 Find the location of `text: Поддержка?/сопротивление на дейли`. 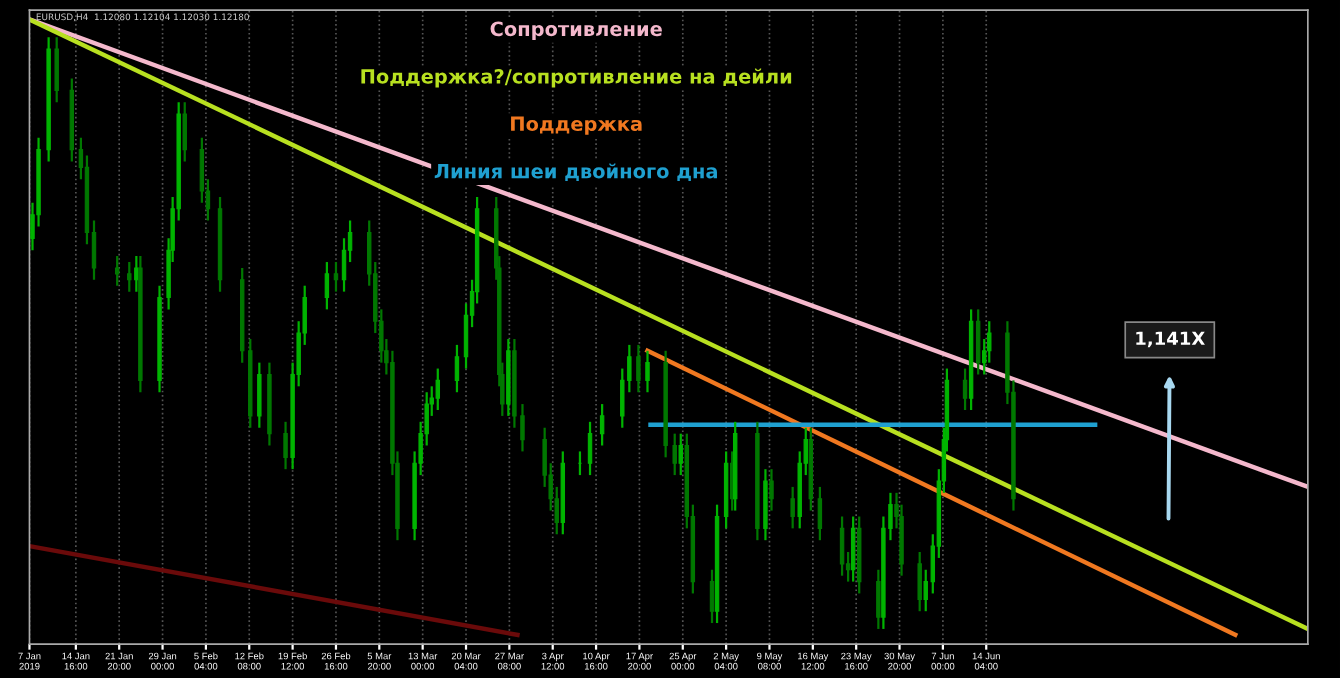

text: Поддержка?/сопротивление на дейли is located at coordinates (576, 78).